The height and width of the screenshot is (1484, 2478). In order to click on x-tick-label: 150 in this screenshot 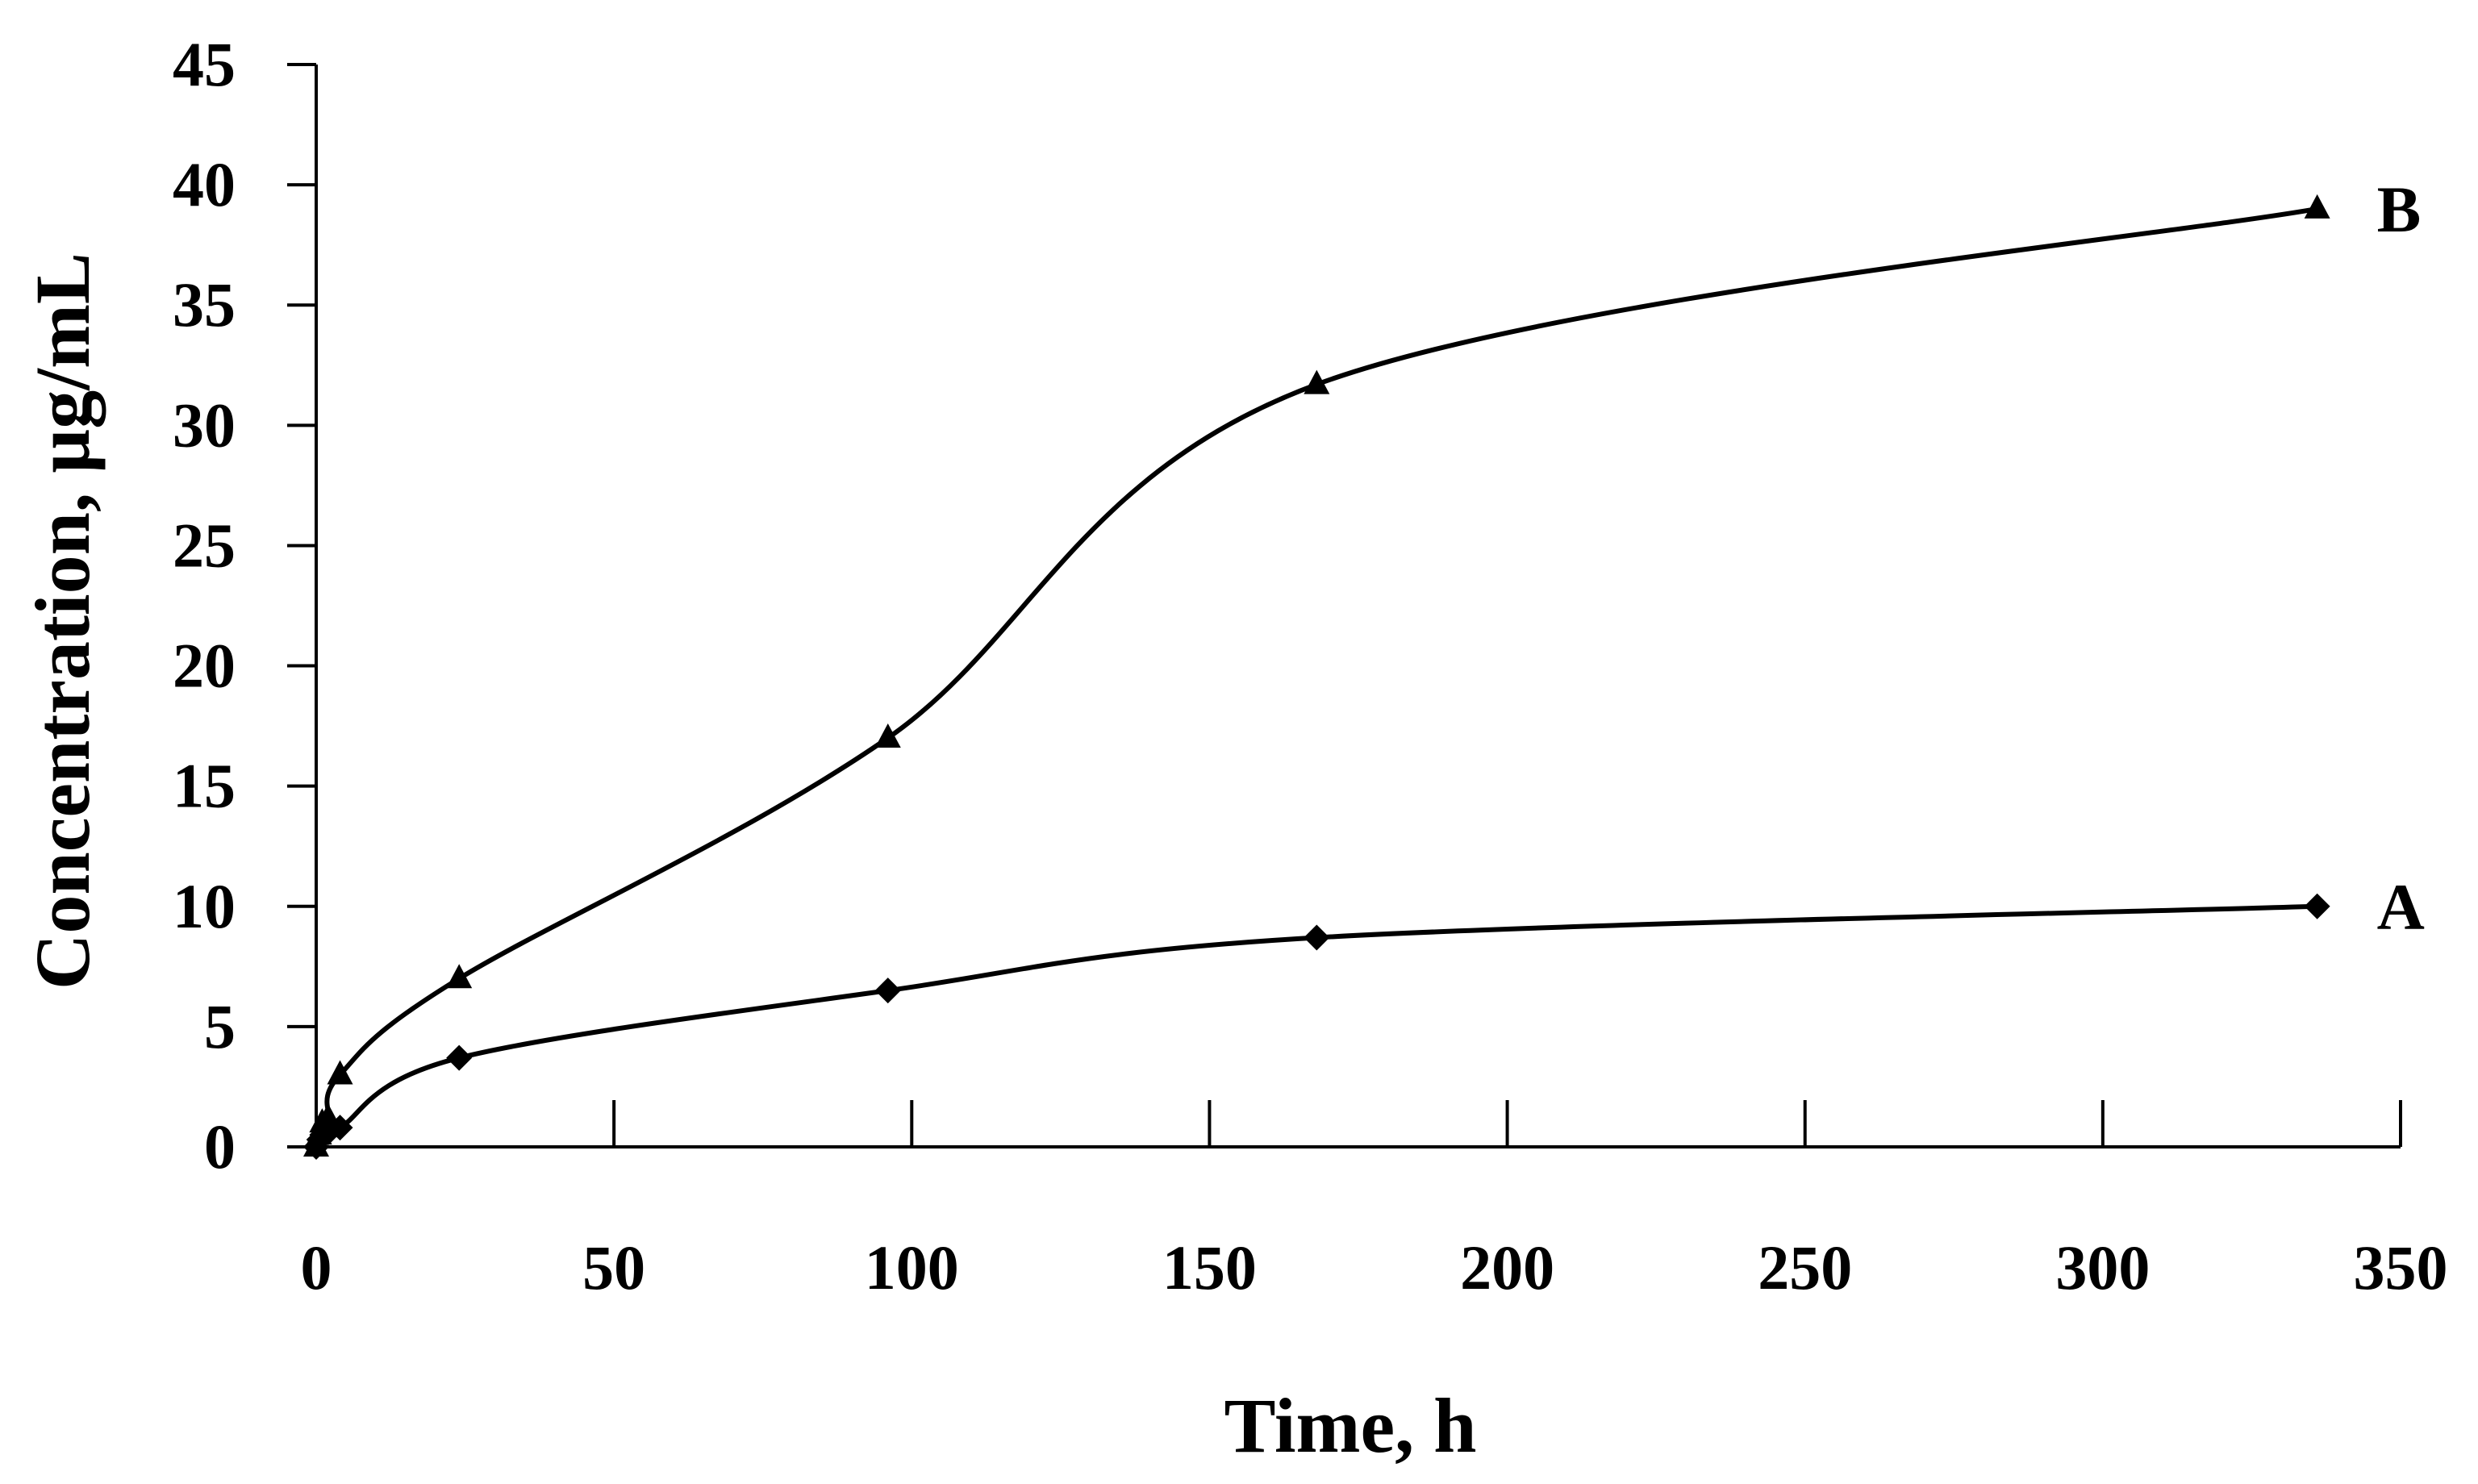, I will do `click(1209, 1267)`.